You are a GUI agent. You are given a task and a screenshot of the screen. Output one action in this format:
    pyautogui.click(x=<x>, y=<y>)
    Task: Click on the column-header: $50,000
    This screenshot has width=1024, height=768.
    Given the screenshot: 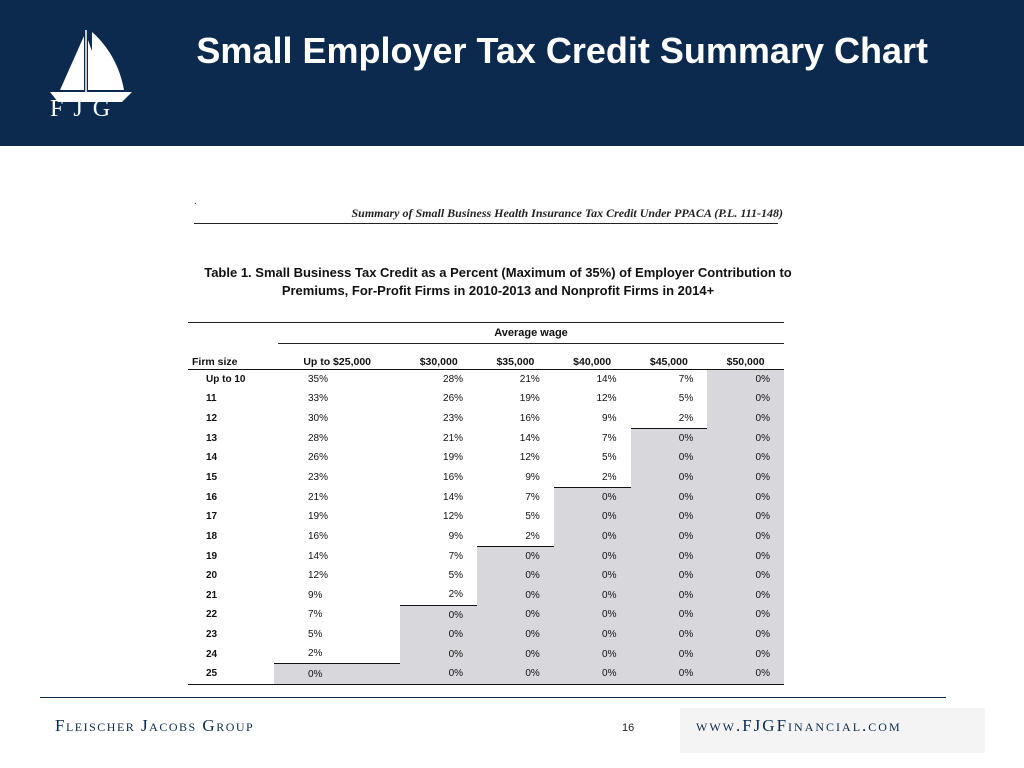 What is the action you would take?
    pyautogui.click(x=745, y=362)
    